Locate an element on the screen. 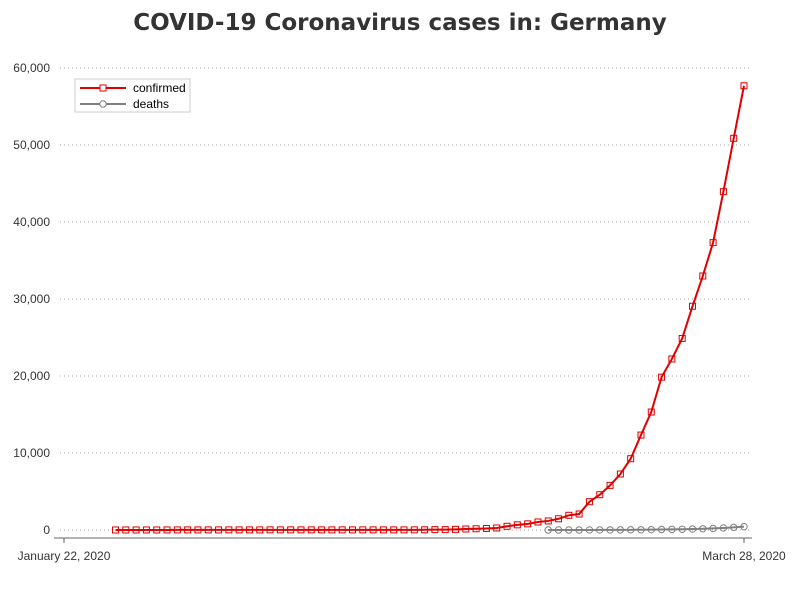 This screenshot has height=600, width=800. legend-marker-deaths is located at coordinates (103, 104).